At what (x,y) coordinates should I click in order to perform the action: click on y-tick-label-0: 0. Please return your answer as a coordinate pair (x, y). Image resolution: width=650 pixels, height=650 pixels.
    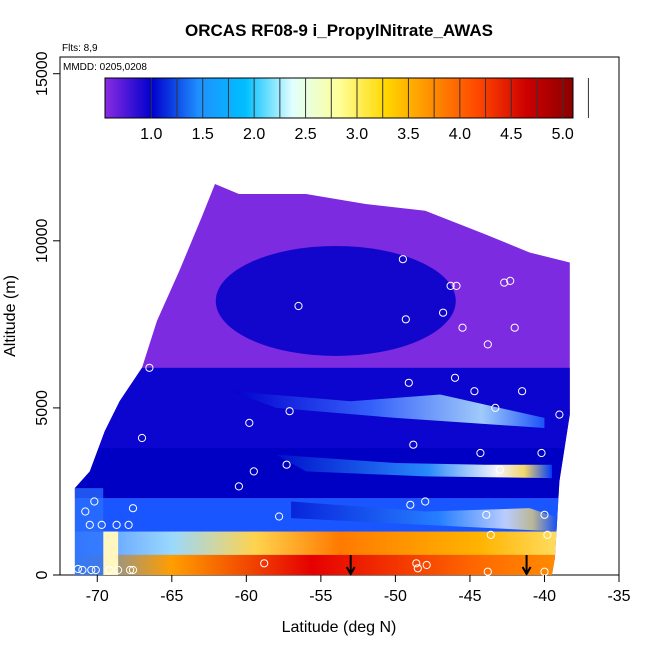
    Looking at the image, I should click on (42, 574).